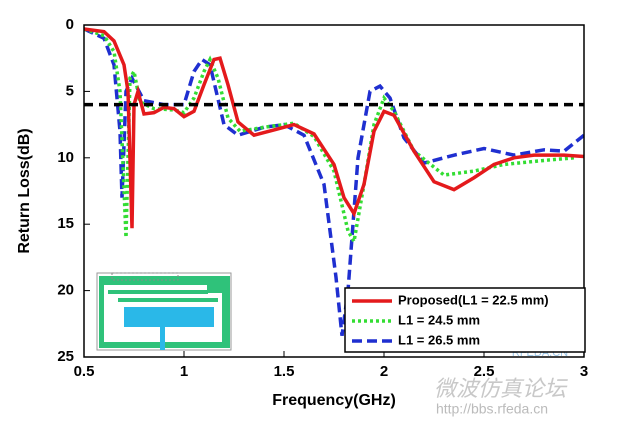  What do you see at coordinates (84, 371) in the screenshot?
I see `x-tick-label: 0.5` at bounding box center [84, 371].